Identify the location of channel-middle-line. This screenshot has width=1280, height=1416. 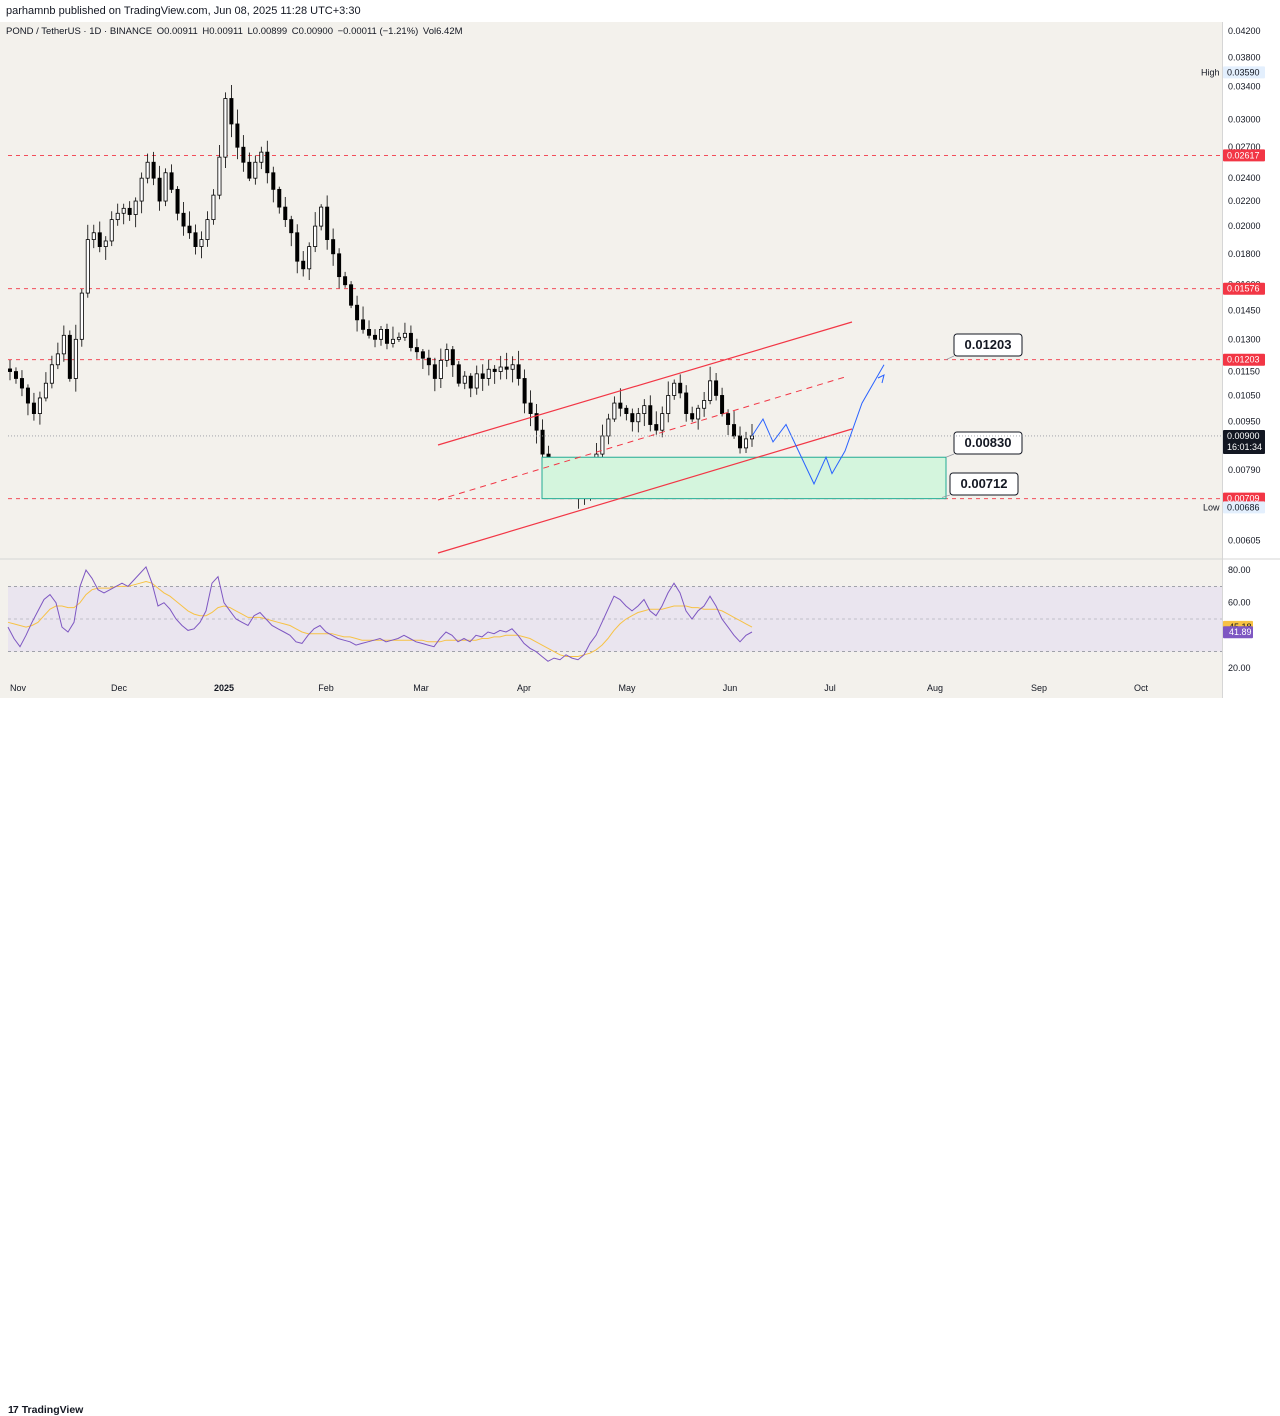
(641, 438).